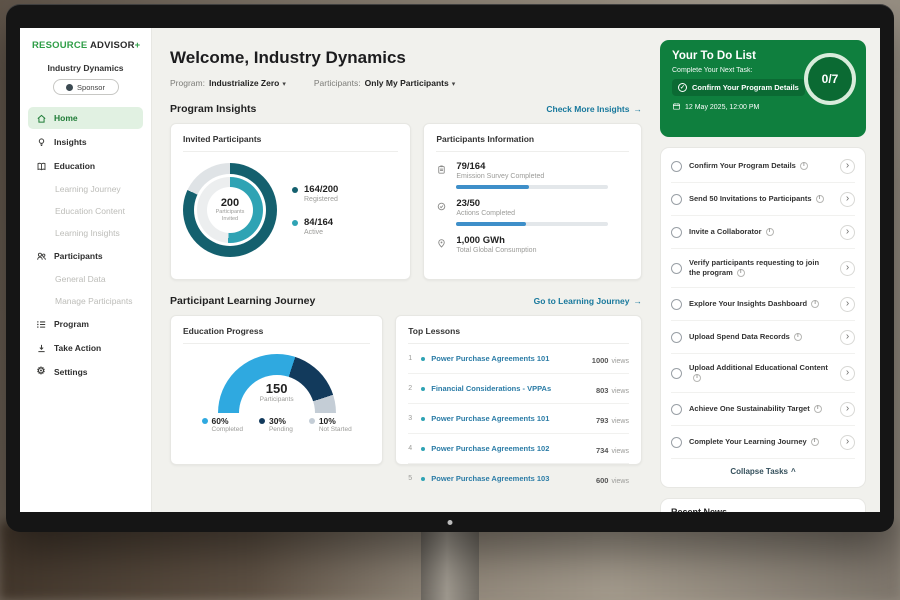 The image size is (900, 600). I want to click on program-dropdown: Program: Industrialize Zero ▾, so click(228, 83).